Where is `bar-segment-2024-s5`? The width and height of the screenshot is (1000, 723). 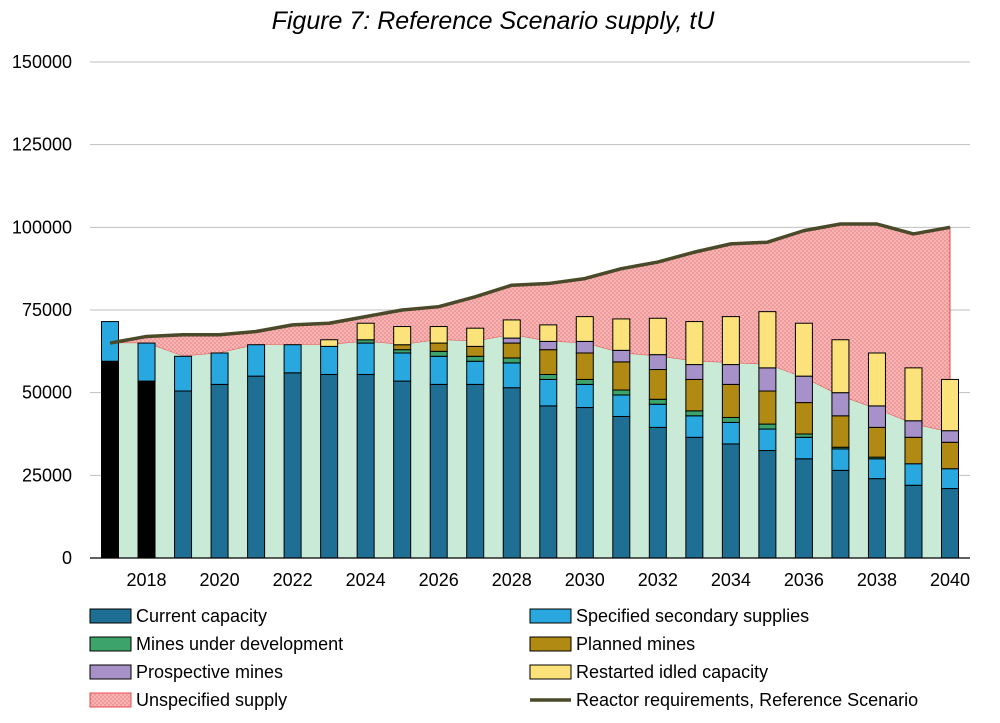
bar-segment-2024-s5 is located at coordinates (365, 331).